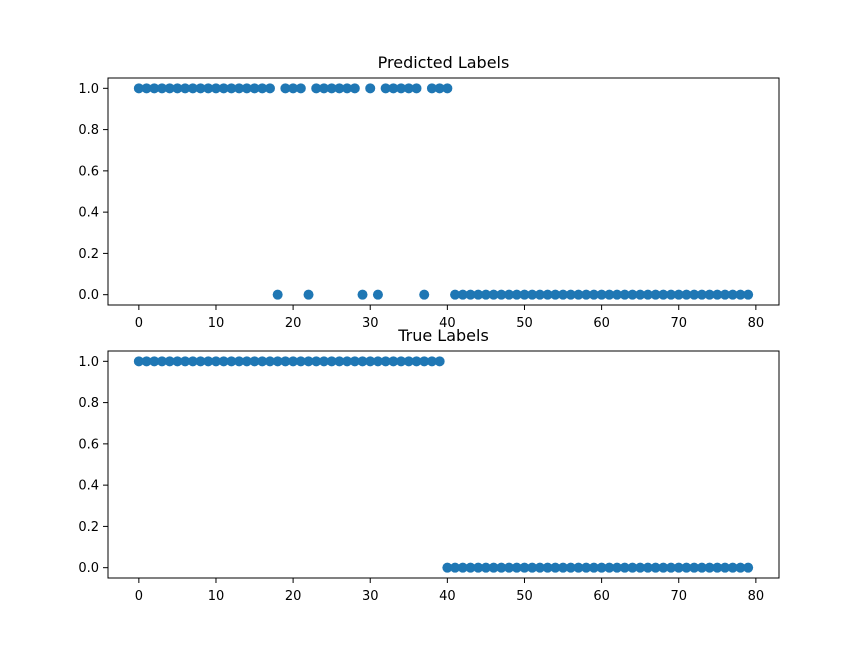  What do you see at coordinates (756, 596) in the screenshot?
I see `x-tick-label: 80` at bounding box center [756, 596].